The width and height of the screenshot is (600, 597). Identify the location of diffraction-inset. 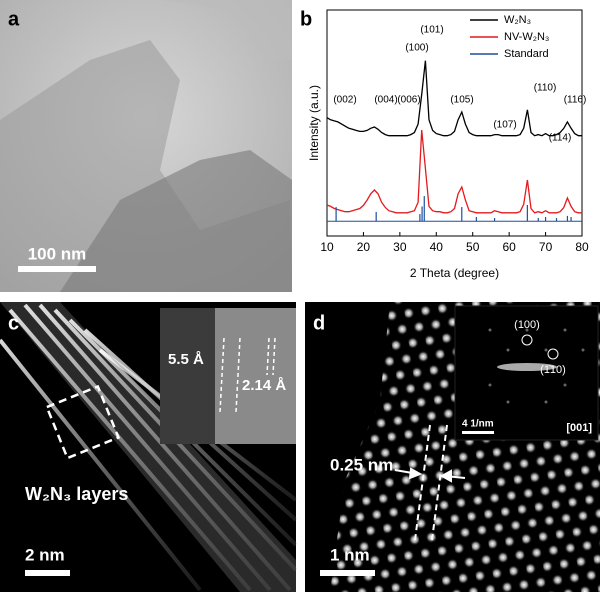
(526, 373).